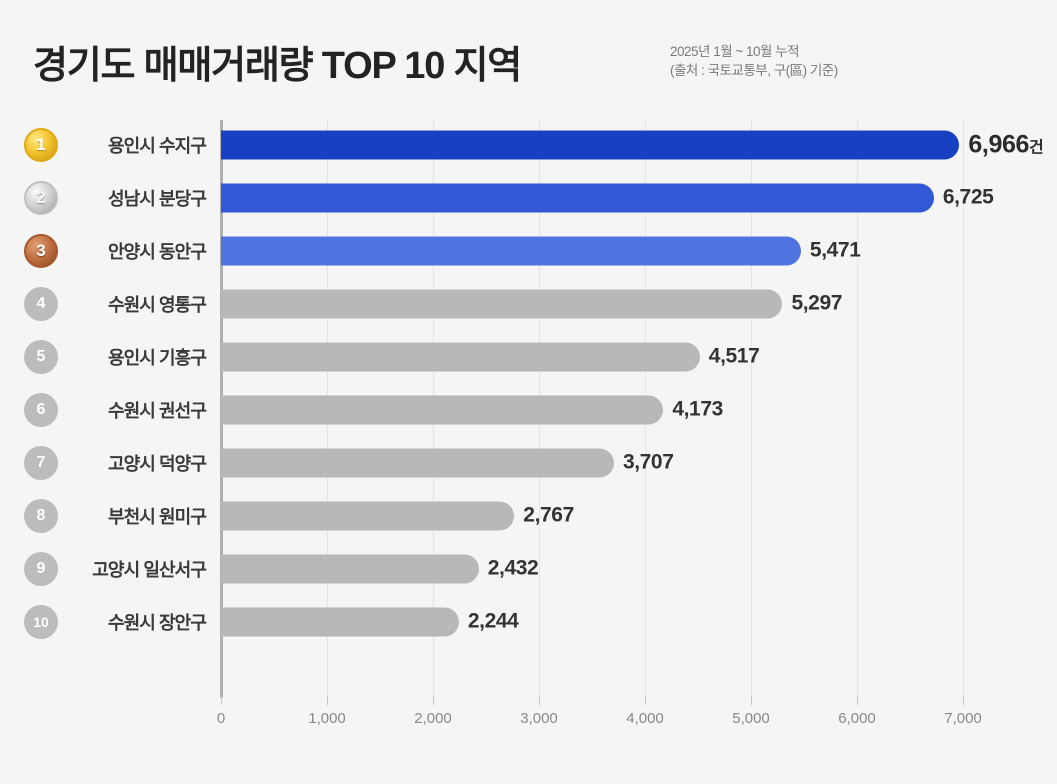 This screenshot has width=1057, height=784. I want to click on region-label: 안양시 동안구, so click(157, 251).